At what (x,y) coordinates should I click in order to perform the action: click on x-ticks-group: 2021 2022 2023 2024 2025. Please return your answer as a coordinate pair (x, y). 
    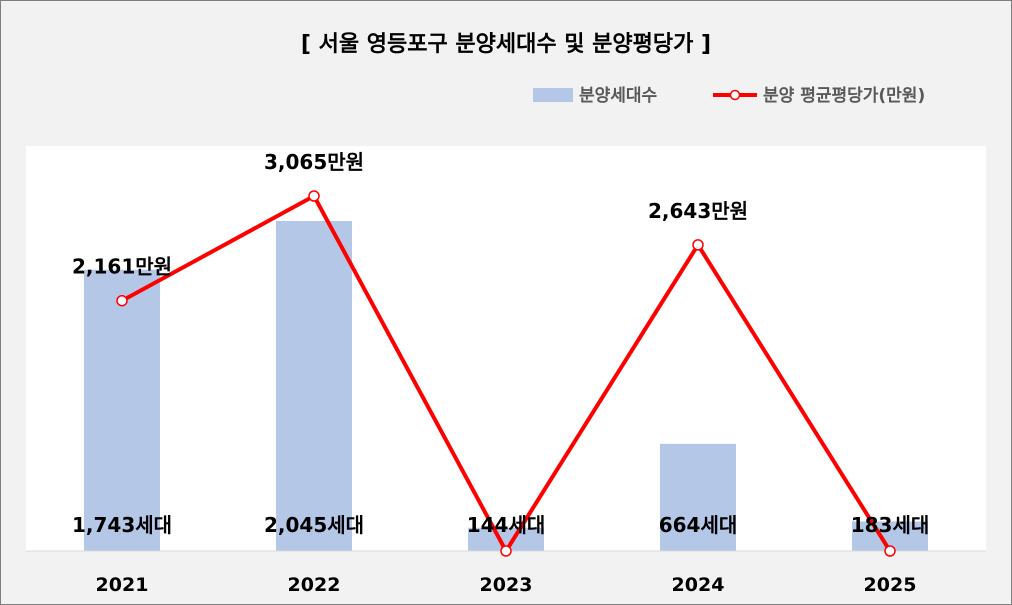
    Looking at the image, I should click on (506, 585).